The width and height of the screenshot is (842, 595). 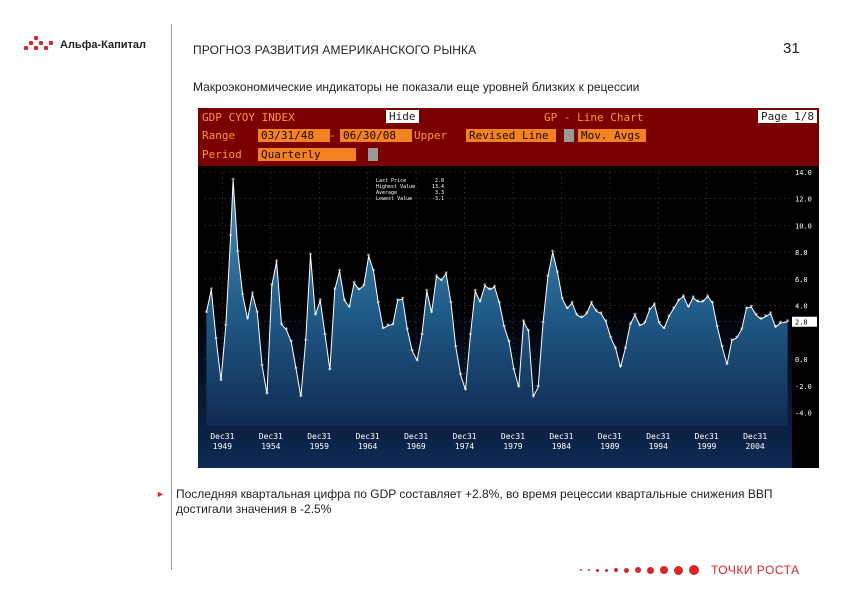 What do you see at coordinates (431, 135) in the screenshot?
I see `upper-label: Upper` at bounding box center [431, 135].